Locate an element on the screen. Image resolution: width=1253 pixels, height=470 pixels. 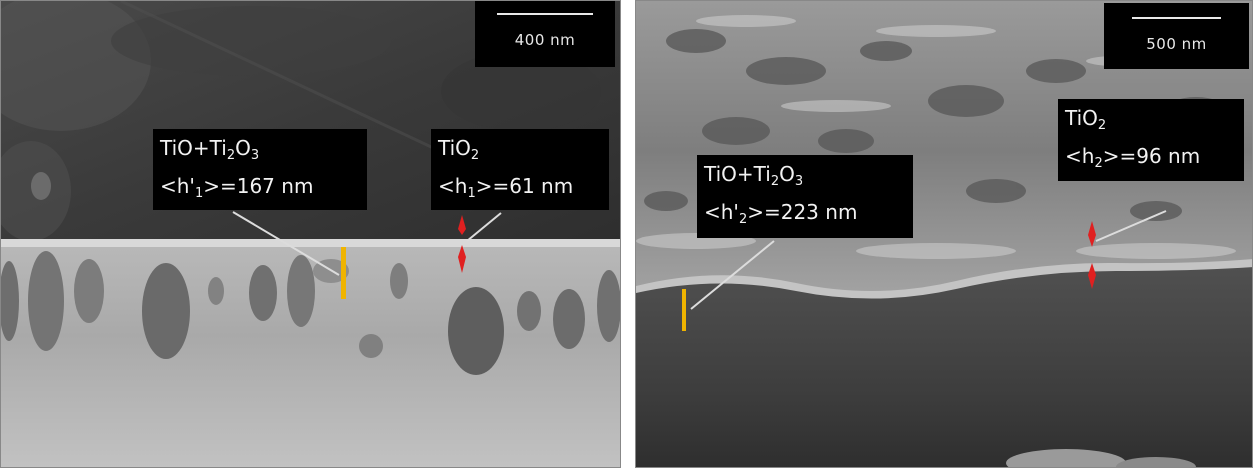
label-tio-ti2o3: TiO+Ti2O3 <h'1>=167 nm is located at coordinates (260, 169).